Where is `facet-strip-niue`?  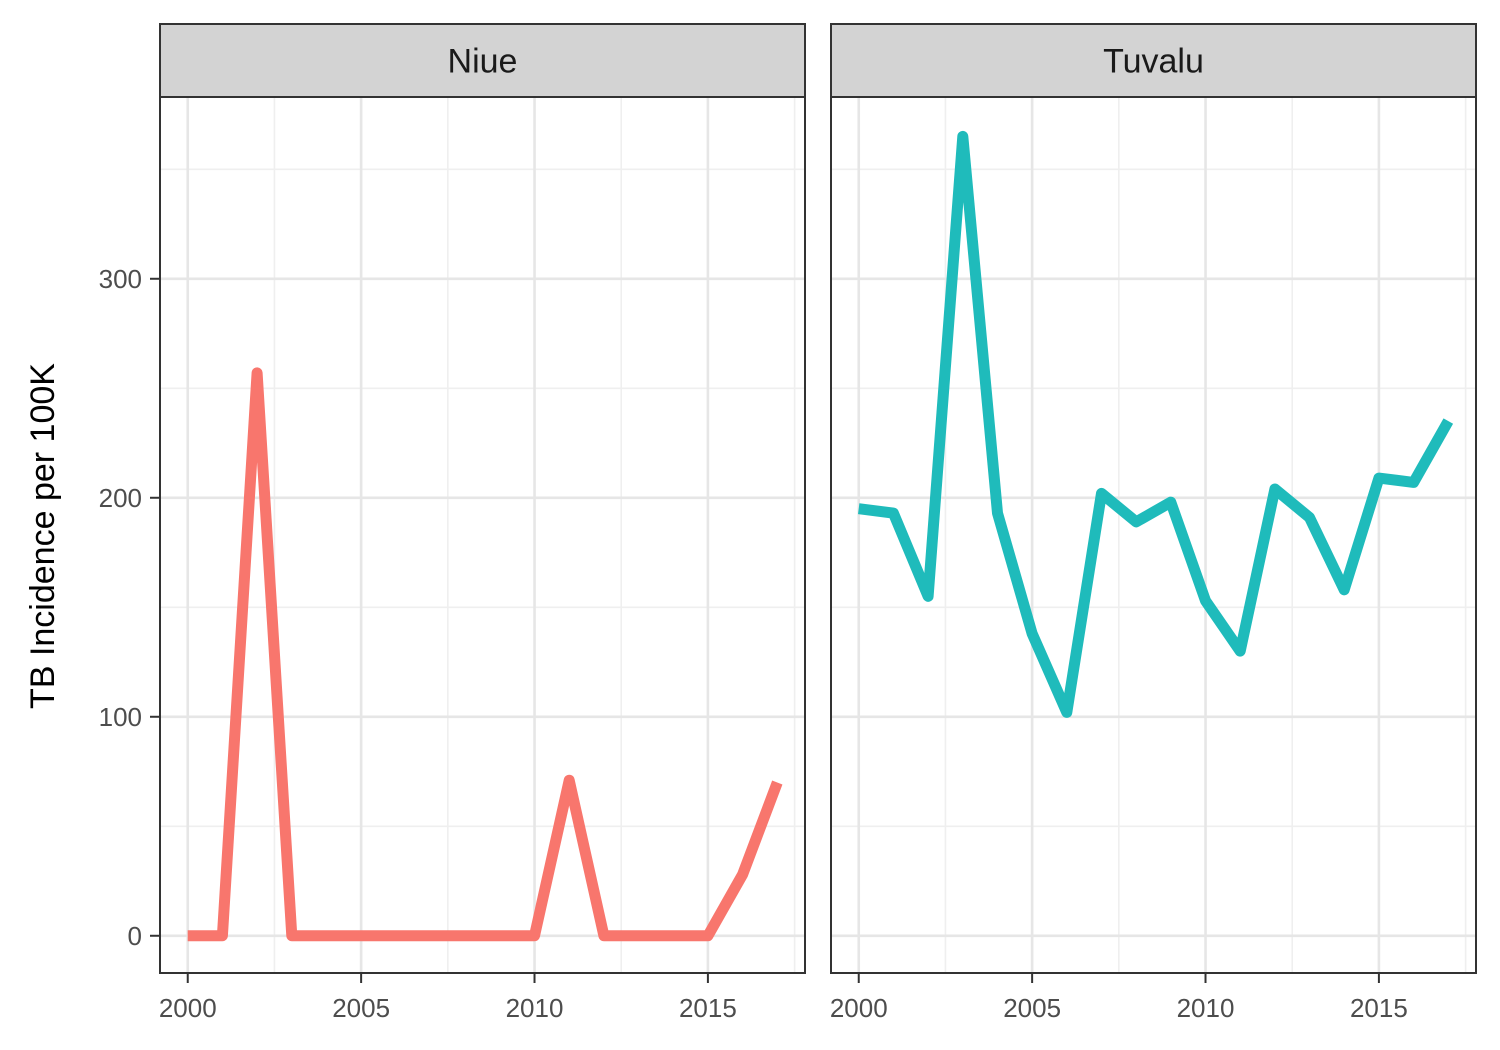 facet-strip-niue is located at coordinates (482, 60).